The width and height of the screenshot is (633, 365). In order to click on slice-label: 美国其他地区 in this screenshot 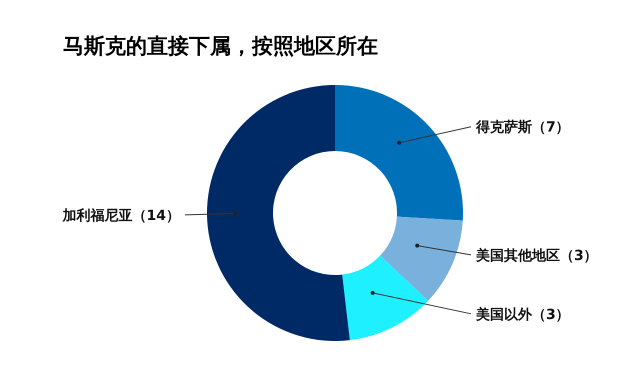, I will do `click(518, 256)`.